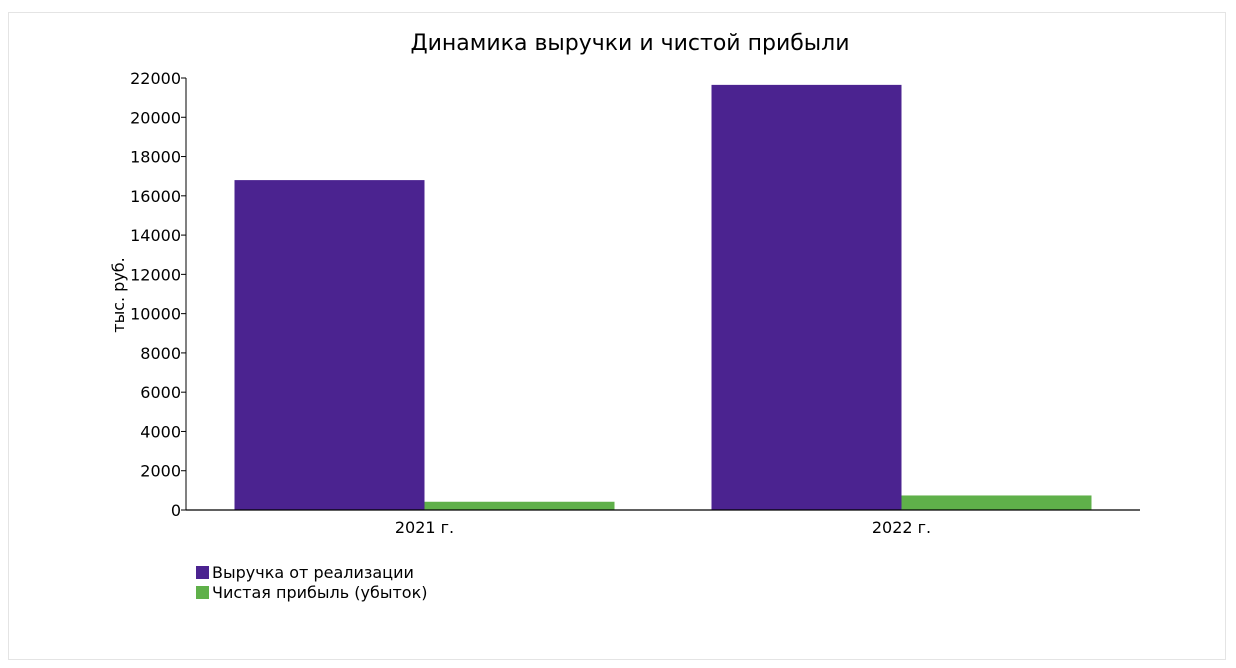 The image size is (1236, 668). What do you see at coordinates (155, 314) in the screenshot?
I see `y-tick-label: 10000` at bounding box center [155, 314].